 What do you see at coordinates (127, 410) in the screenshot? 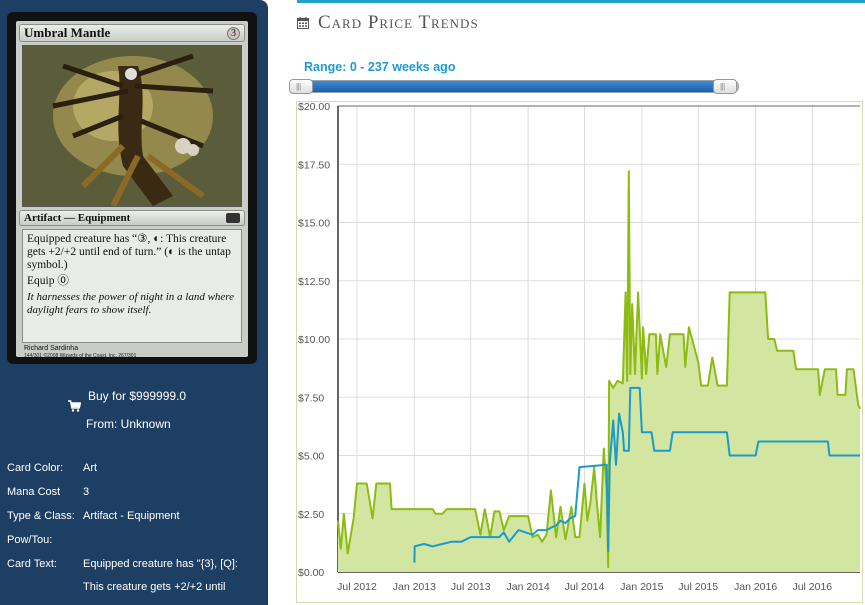
I see `buy-section: Buy for $999999.0 From: Unknown` at bounding box center [127, 410].